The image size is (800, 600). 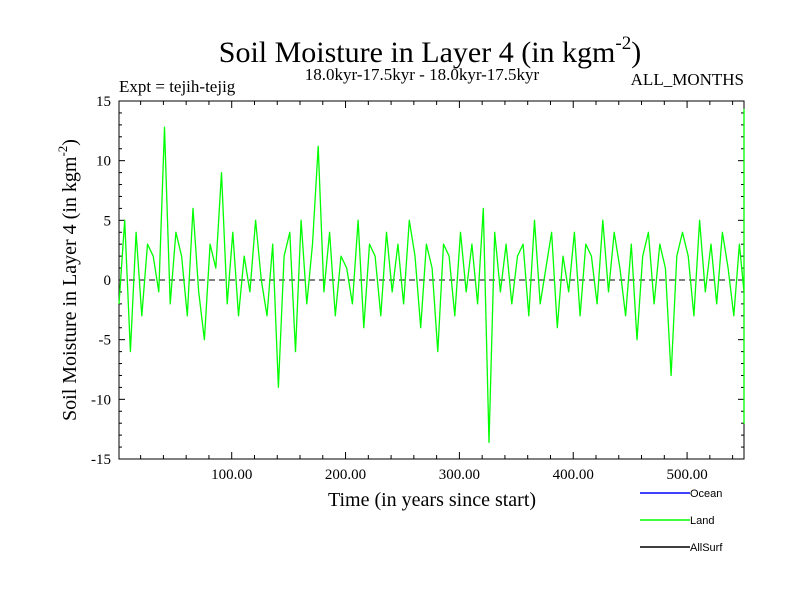 I want to click on legend-label: Land, so click(x=702, y=521).